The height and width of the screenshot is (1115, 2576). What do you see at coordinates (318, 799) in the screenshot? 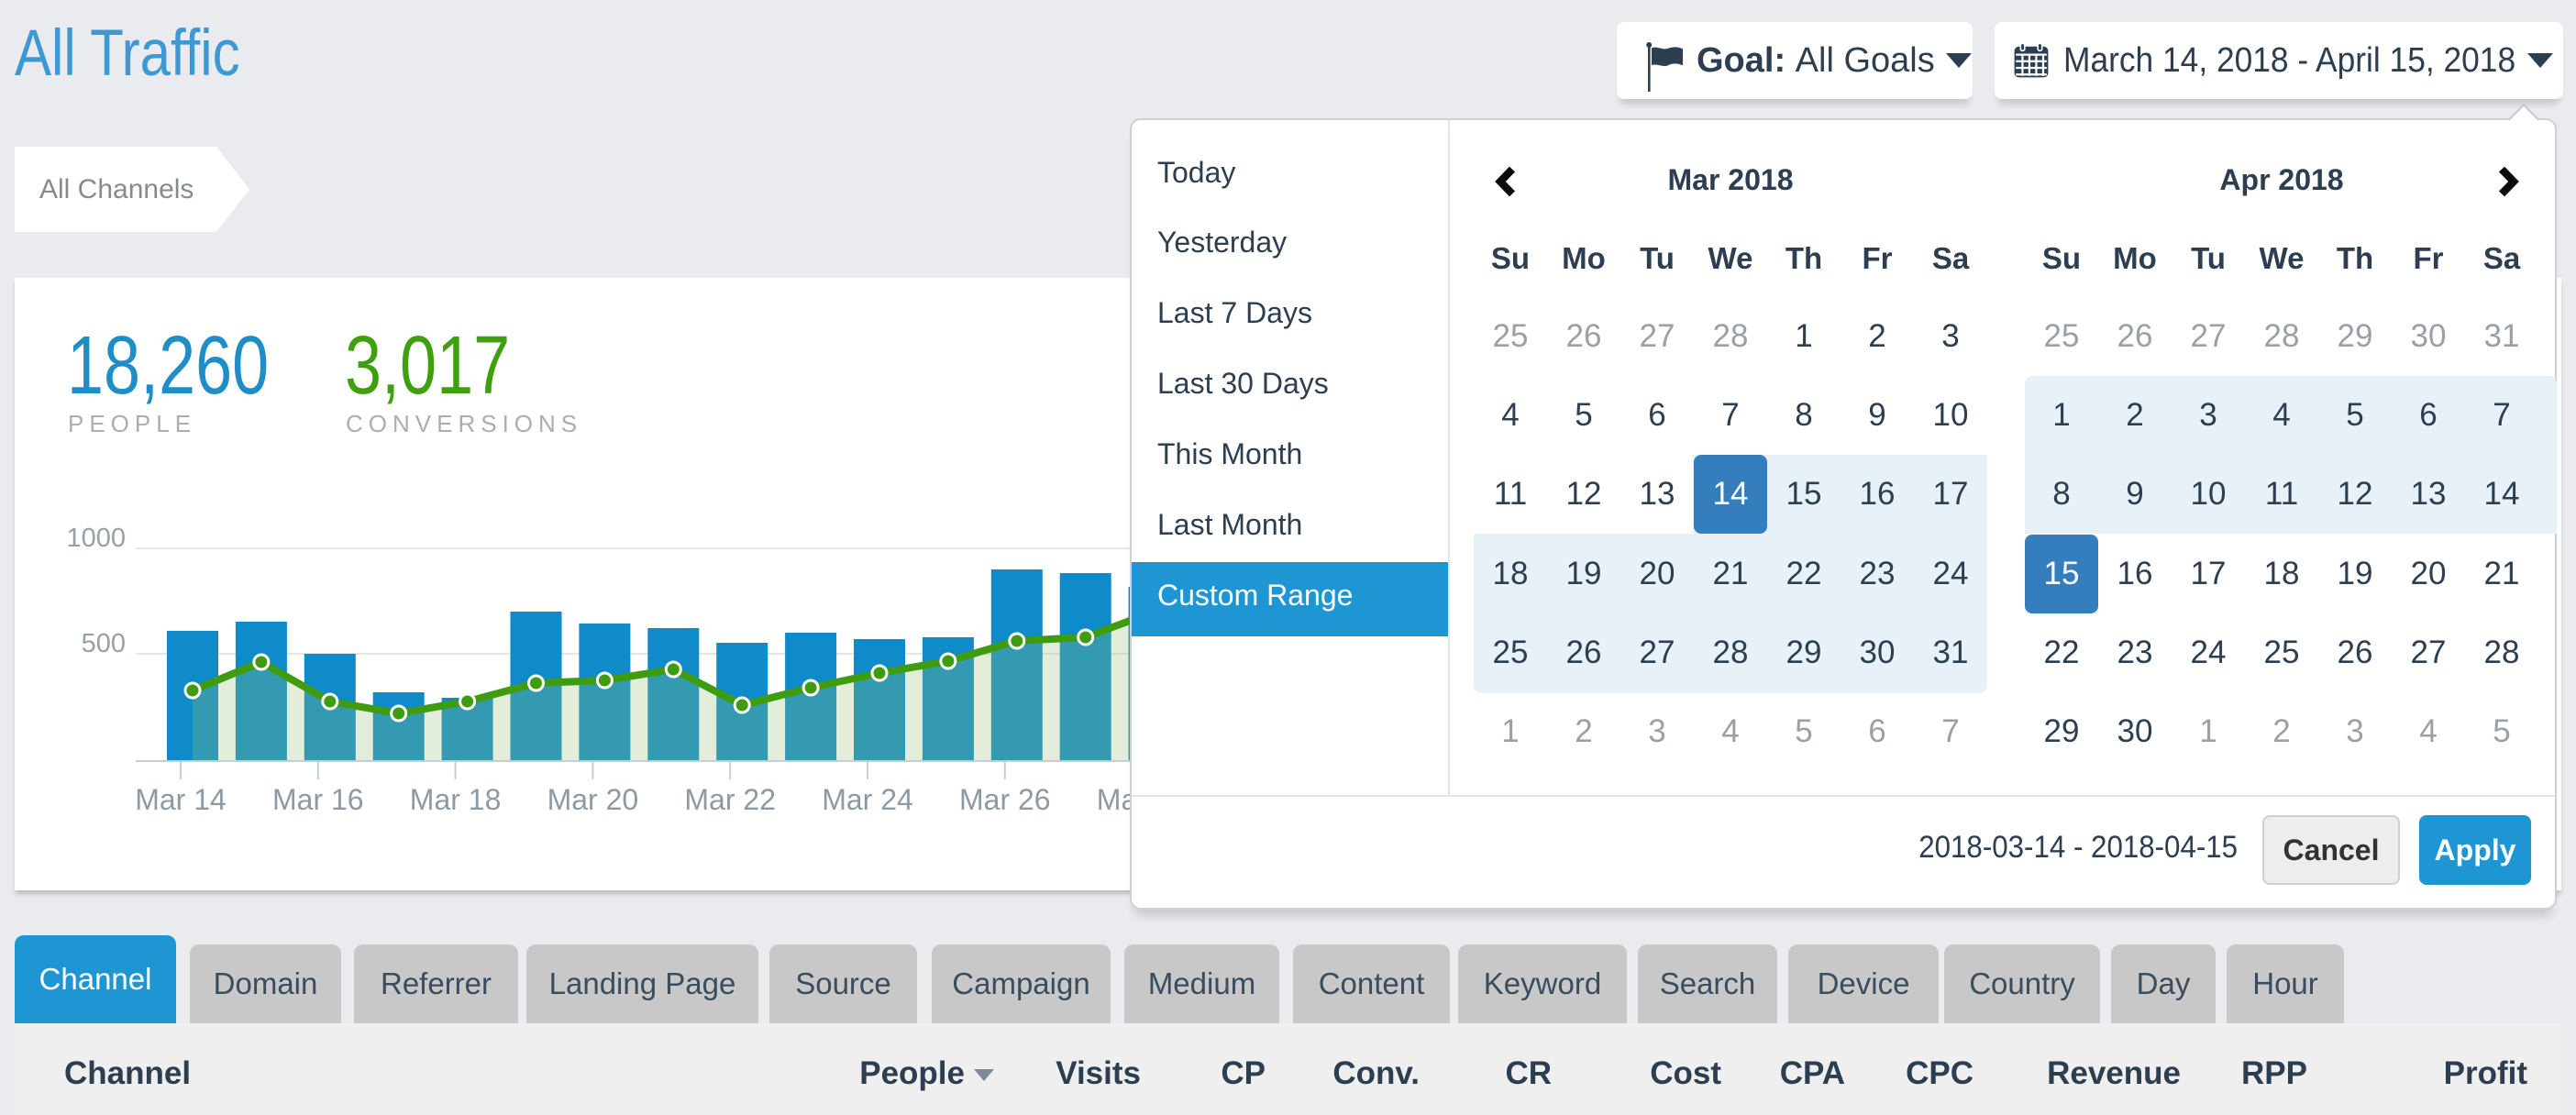
I see `svg-text: Mar 16` at bounding box center [318, 799].